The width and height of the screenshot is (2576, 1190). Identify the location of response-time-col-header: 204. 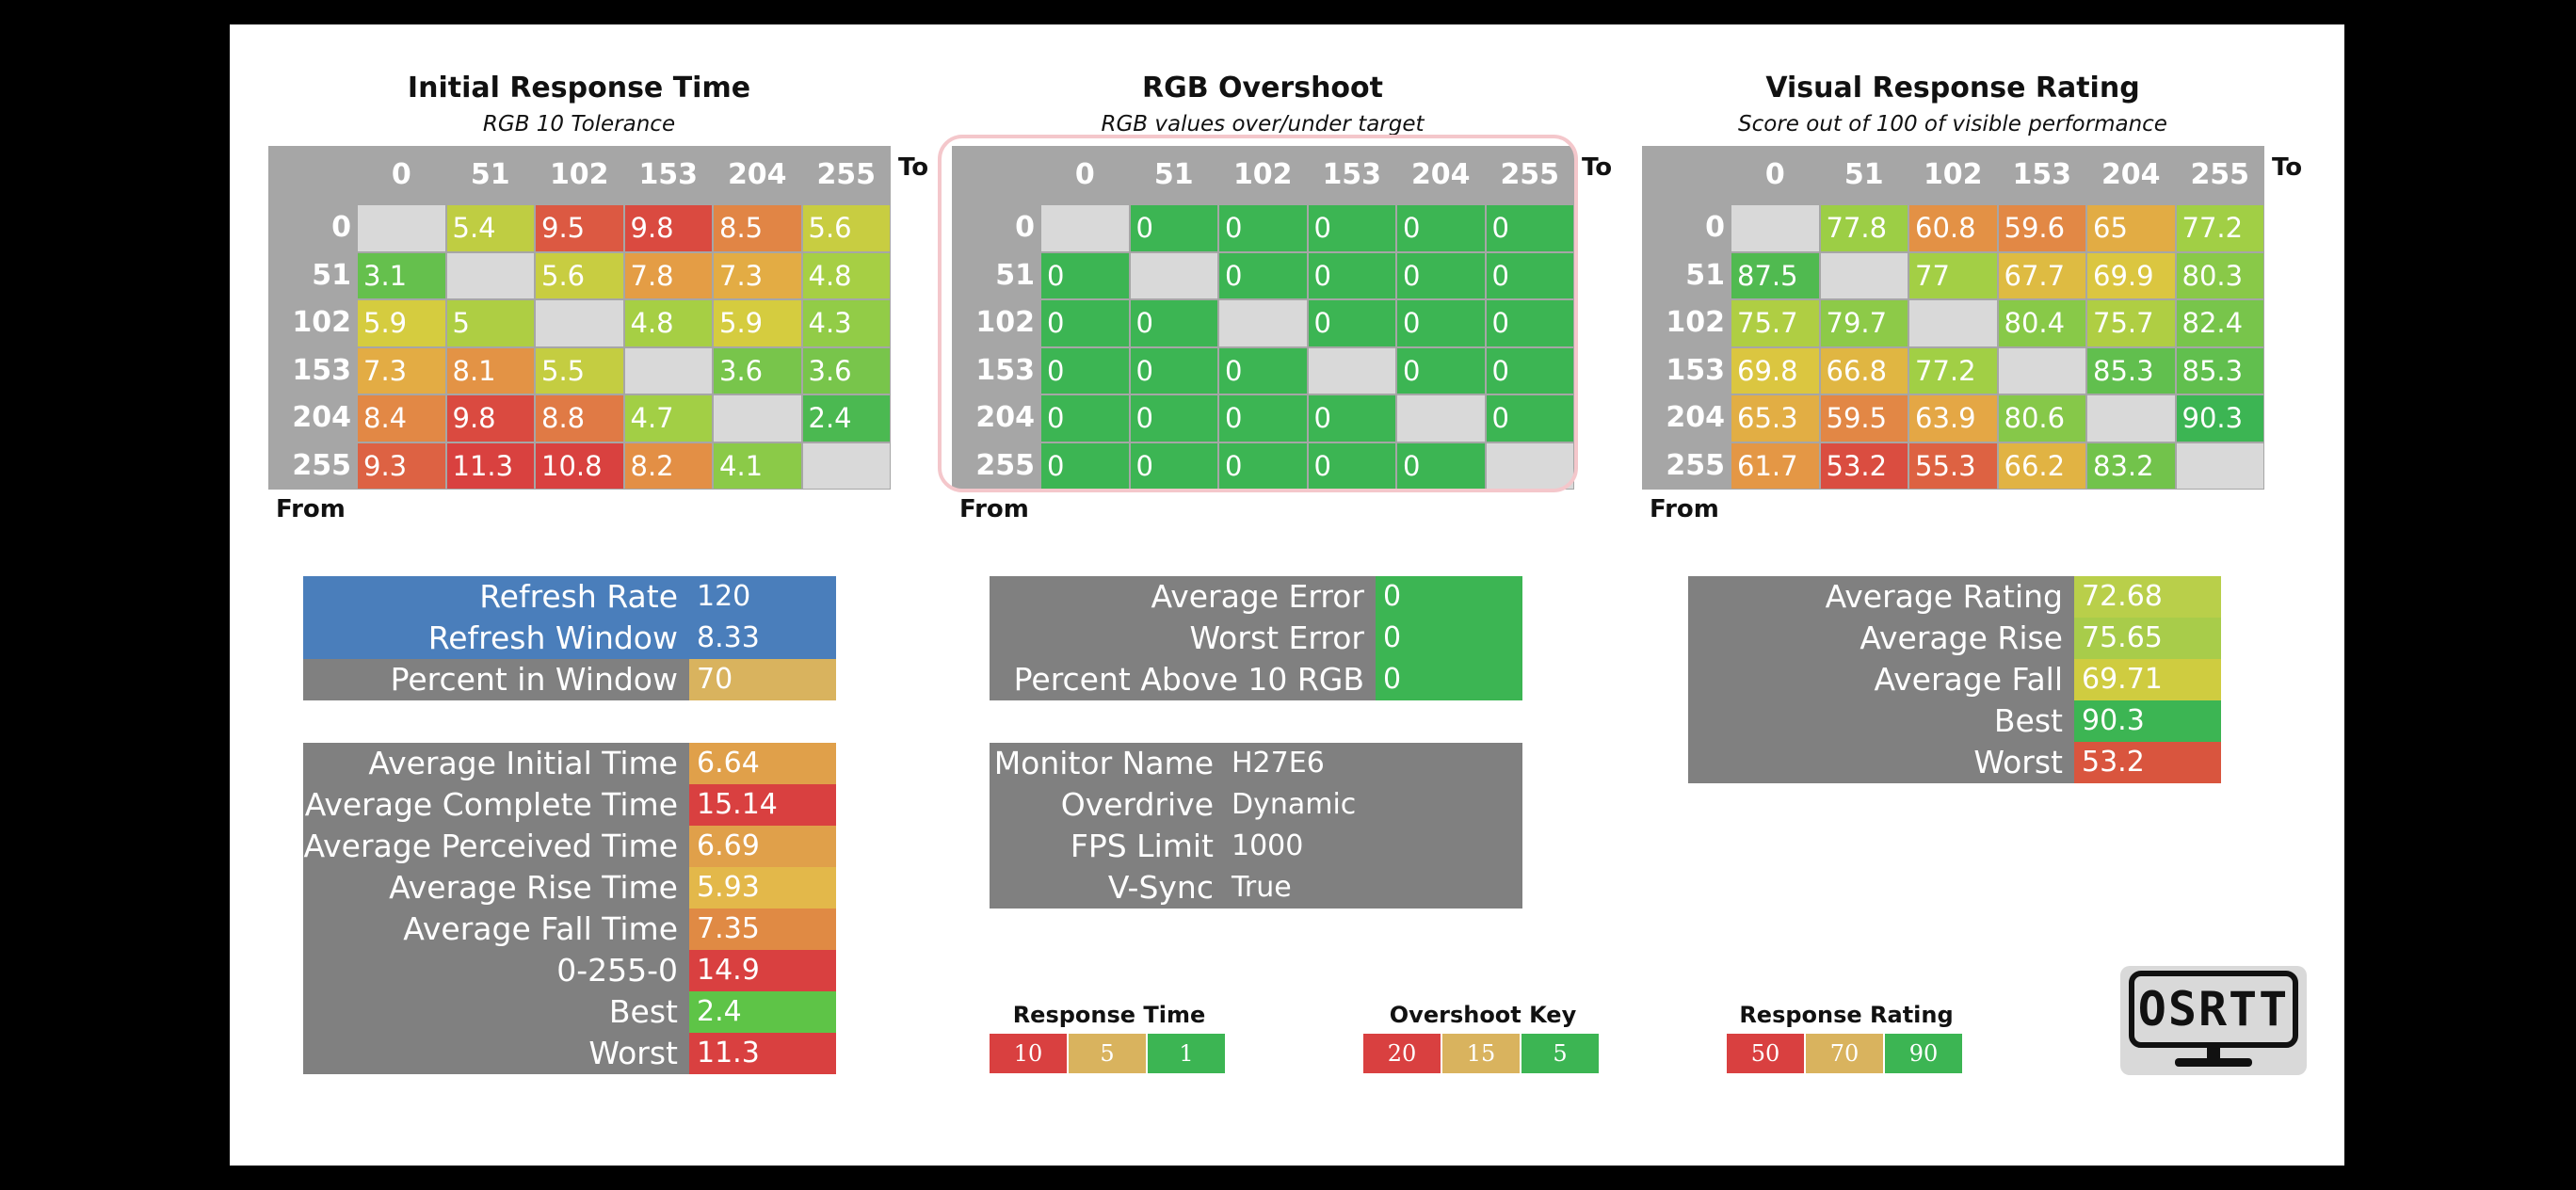
(757, 174).